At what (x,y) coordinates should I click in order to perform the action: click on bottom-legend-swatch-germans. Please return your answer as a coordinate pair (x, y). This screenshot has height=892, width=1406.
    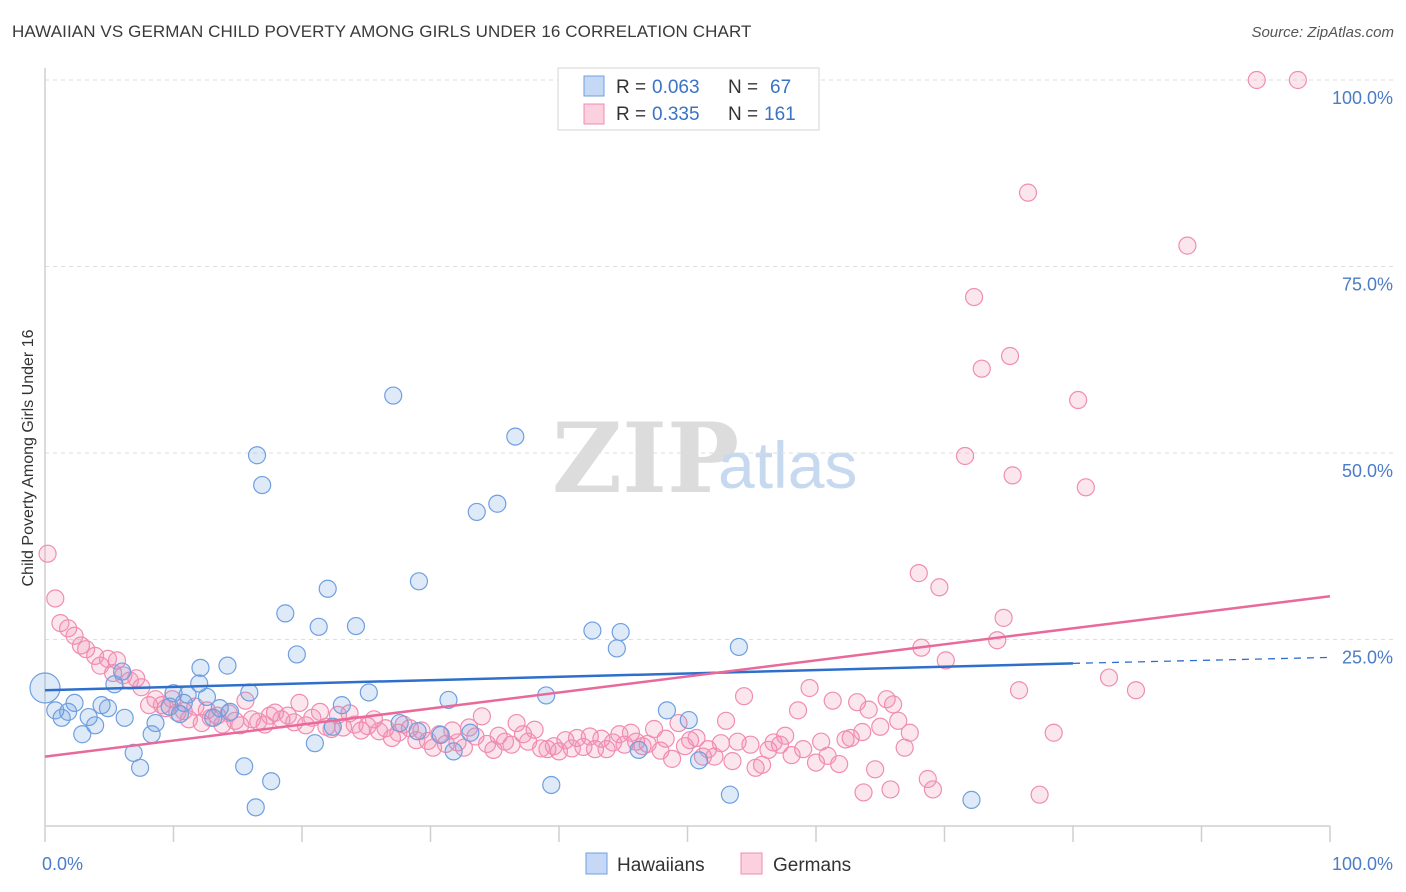
    Looking at the image, I should click on (751, 863).